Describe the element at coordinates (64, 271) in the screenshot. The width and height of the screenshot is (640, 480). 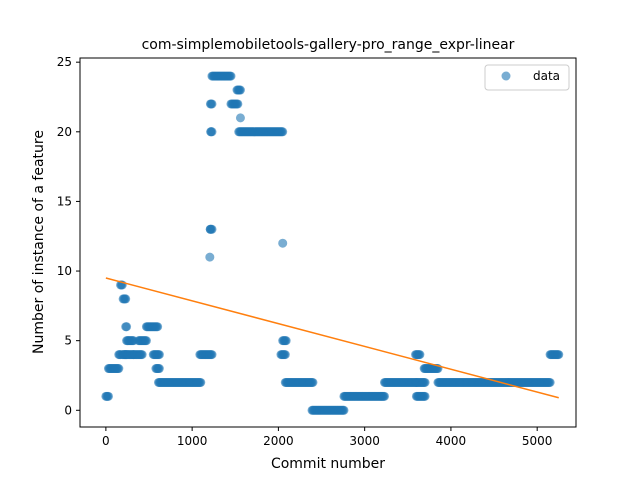
I see `y-tick-label: 10` at that location.